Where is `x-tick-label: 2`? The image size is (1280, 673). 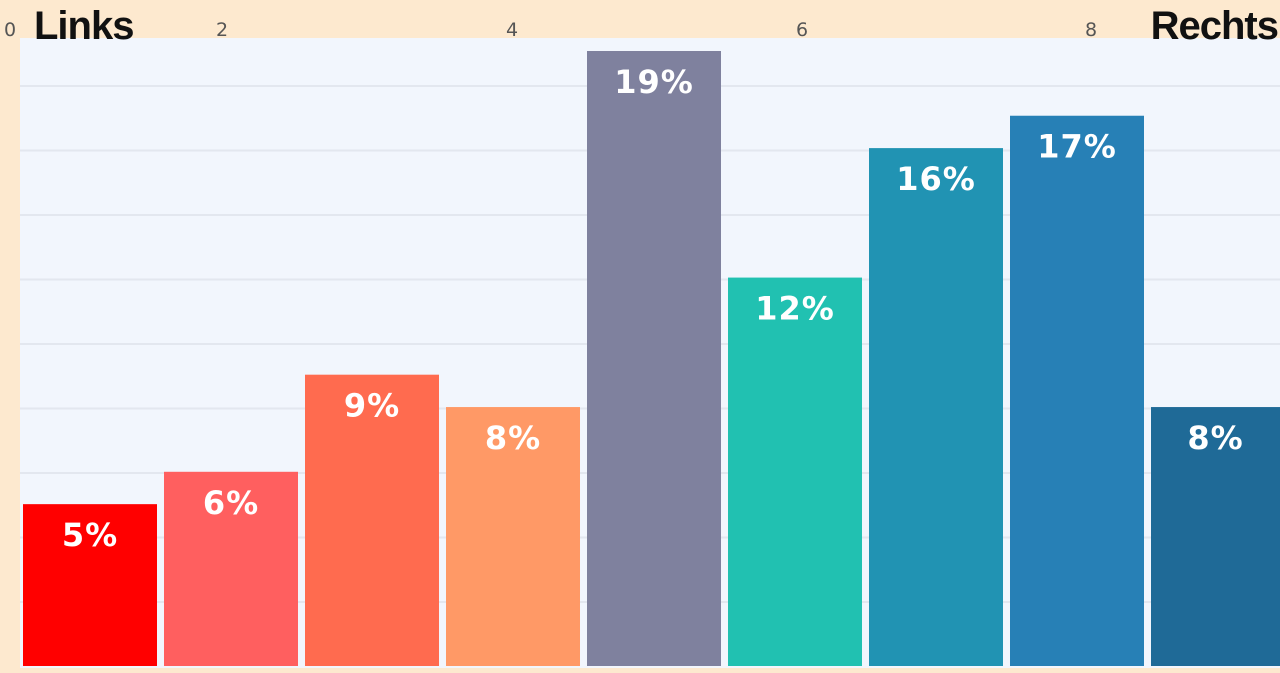
x-tick-label: 2 is located at coordinates (222, 30).